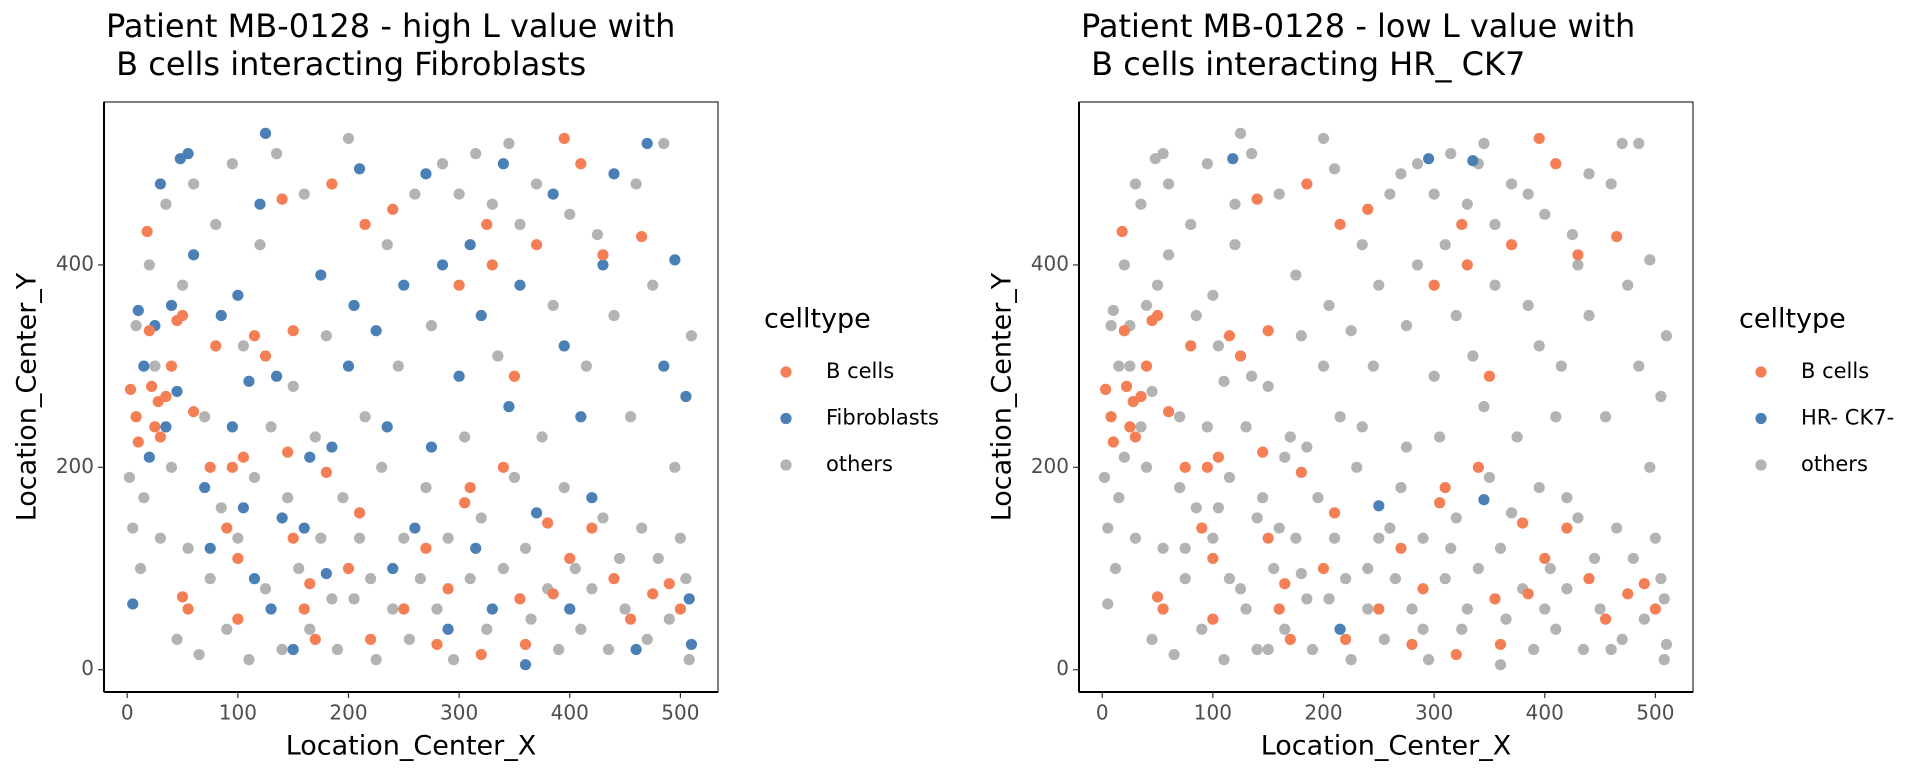 This screenshot has height=768, width=1920. What do you see at coordinates (1545, 713) in the screenshot?
I see `x-tick-label: 400` at bounding box center [1545, 713].